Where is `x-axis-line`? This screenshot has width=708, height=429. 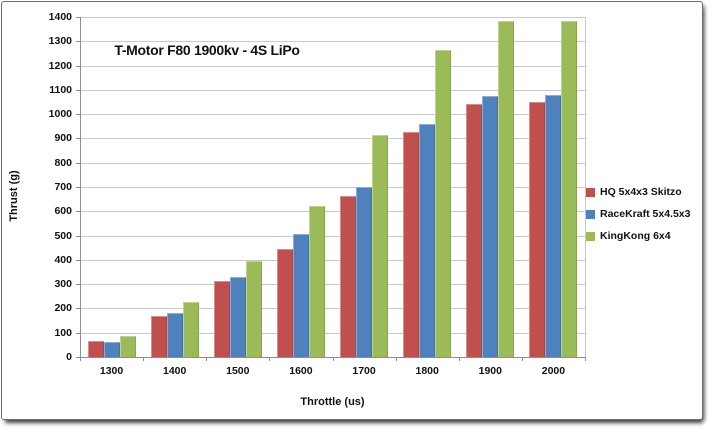 x-axis-line is located at coordinates (332, 357).